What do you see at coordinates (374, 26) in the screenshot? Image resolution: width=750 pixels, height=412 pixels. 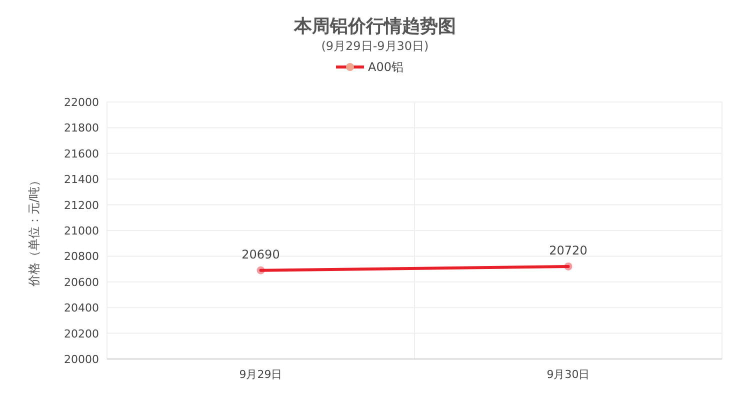 I see `chart-title: 本周铝价行情趋势图` at bounding box center [374, 26].